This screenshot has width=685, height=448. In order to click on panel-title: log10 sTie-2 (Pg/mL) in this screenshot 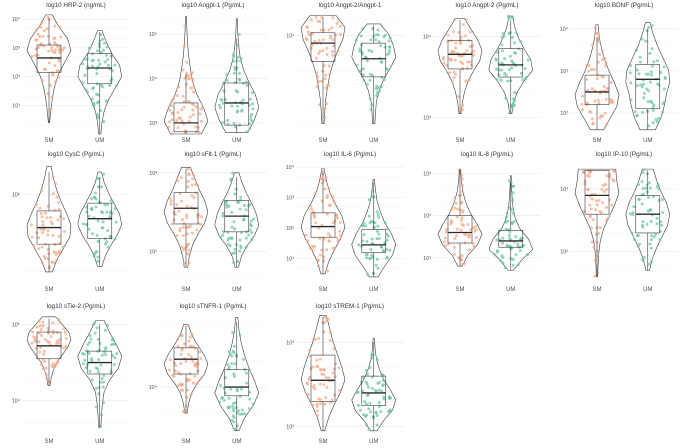, I will do `click(76, 306)`.